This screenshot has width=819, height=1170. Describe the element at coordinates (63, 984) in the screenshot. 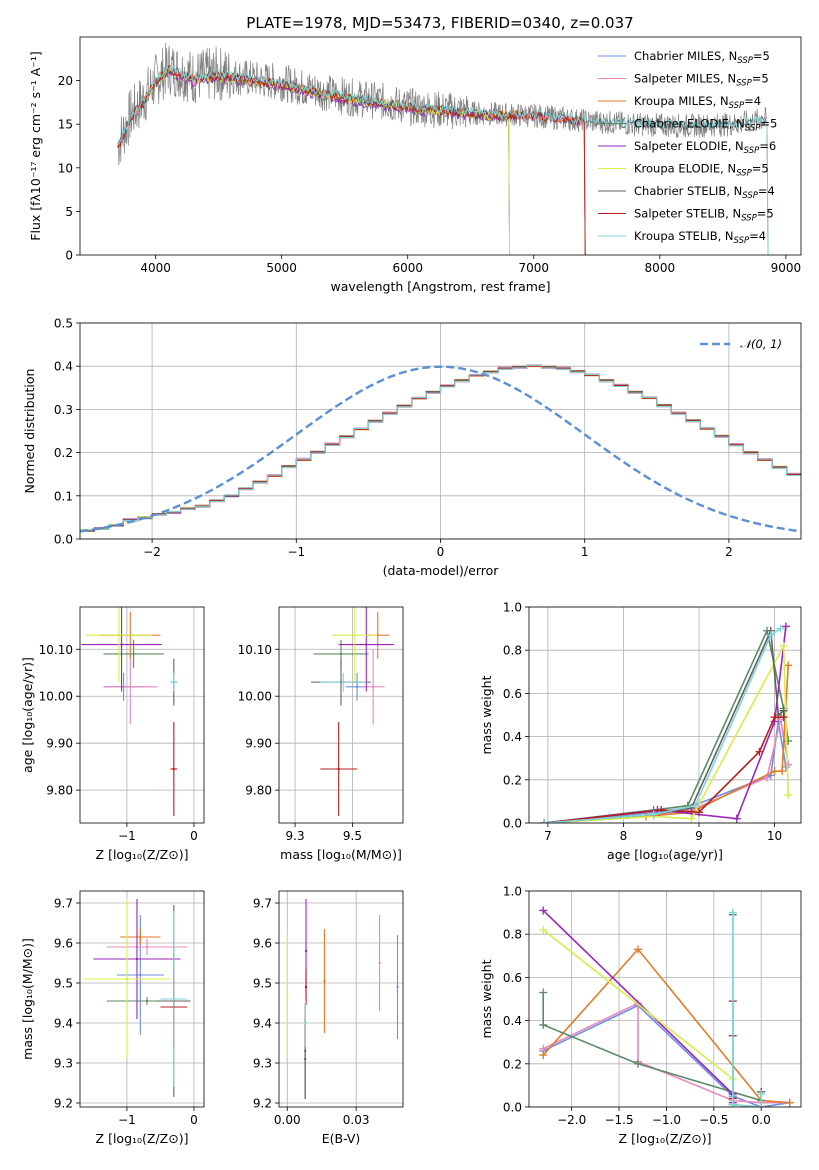

I see `mass-vs-z-ytick-label: 9.5` at that location.